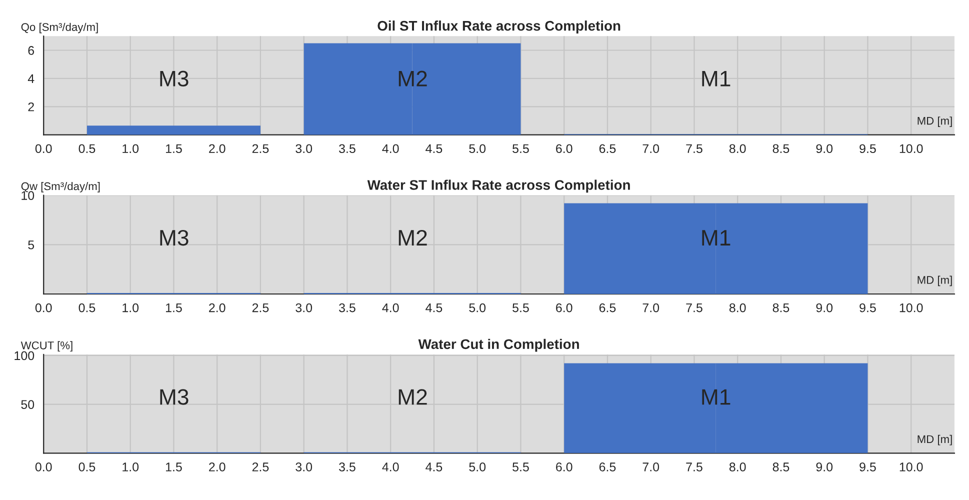 The height and width of the screenshot is (500, 969). Describe the element at coordinates (24, 355) in the screenshot. I see `y-tick-label: 100` at that location.